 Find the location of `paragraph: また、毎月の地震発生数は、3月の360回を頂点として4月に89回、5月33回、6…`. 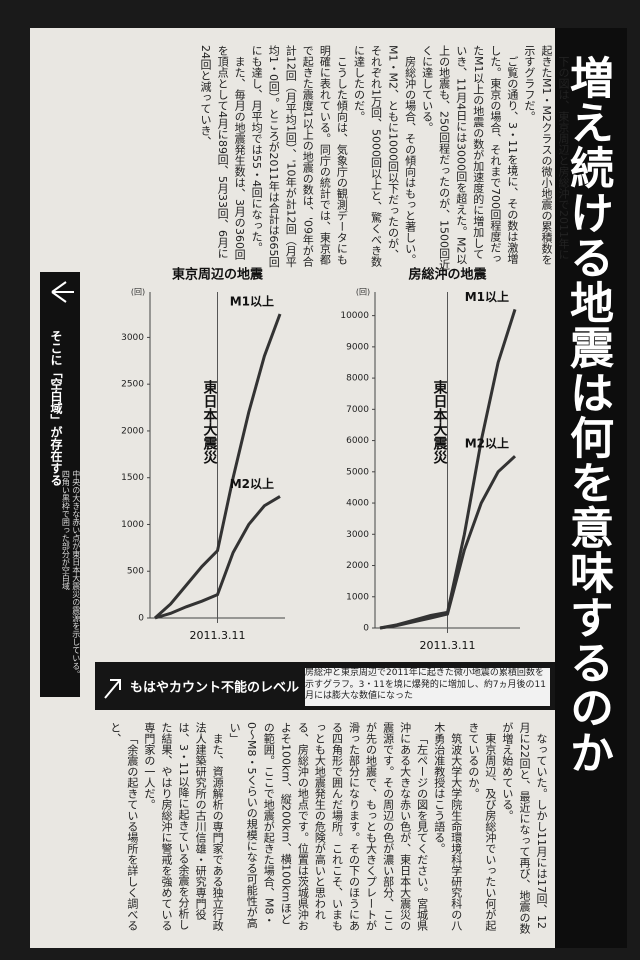

paragraph: また、毎月の地震発生数は、3月の360回を頂点として4月に89回、5月33回、6… is located at coordinates (223, 152).